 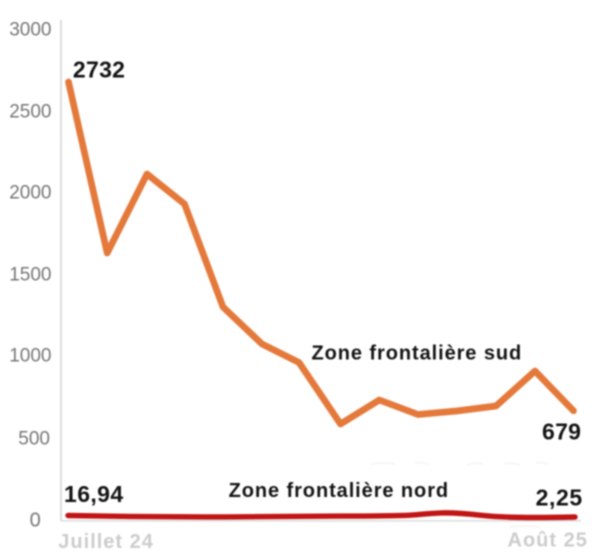 What do you see at coordinates (35, 520) in the screenshot?
I see `svg-text: 0` at bounding box center [35, 520].